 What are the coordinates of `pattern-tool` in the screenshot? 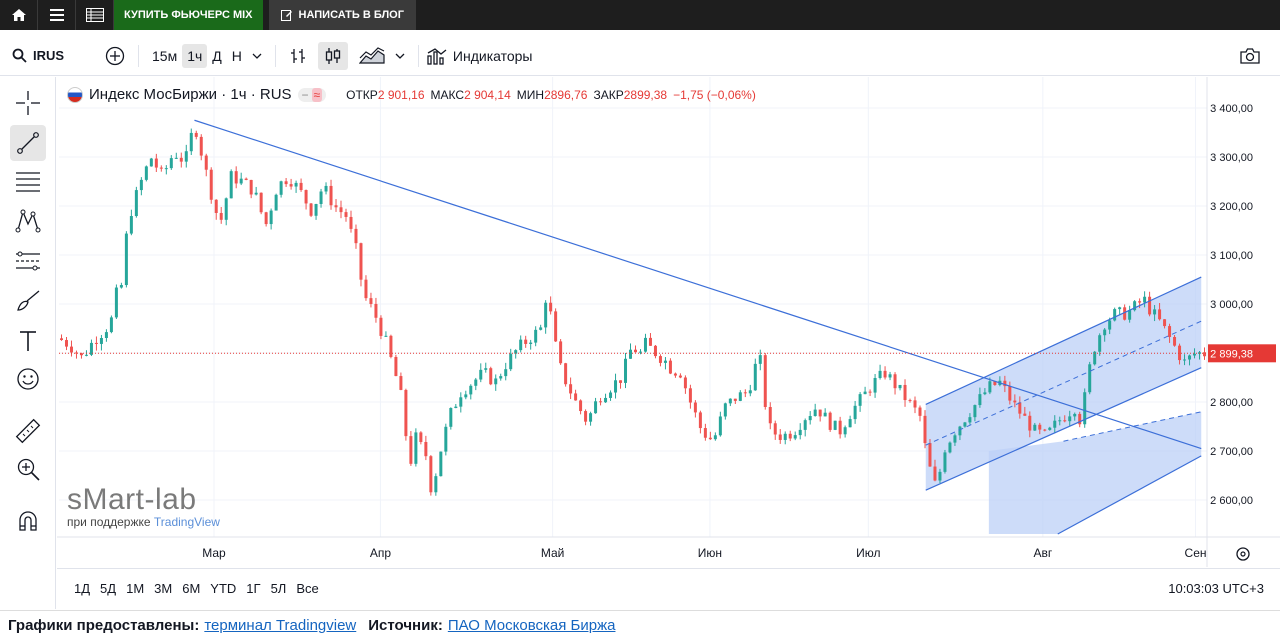 It's located at (28, 221).